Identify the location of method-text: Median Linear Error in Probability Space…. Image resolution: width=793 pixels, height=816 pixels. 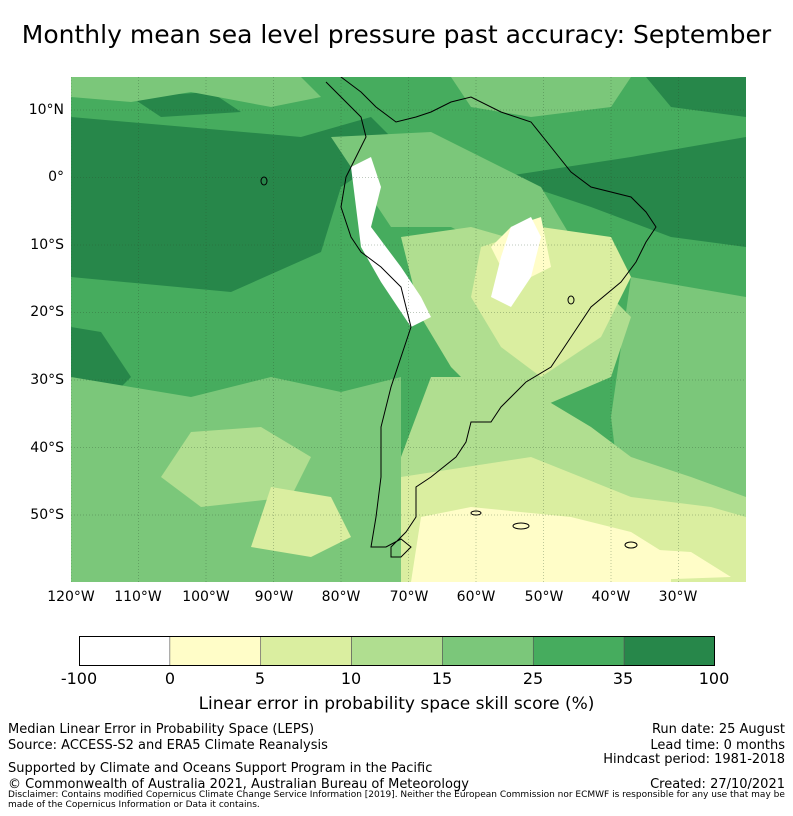
(161, 729).